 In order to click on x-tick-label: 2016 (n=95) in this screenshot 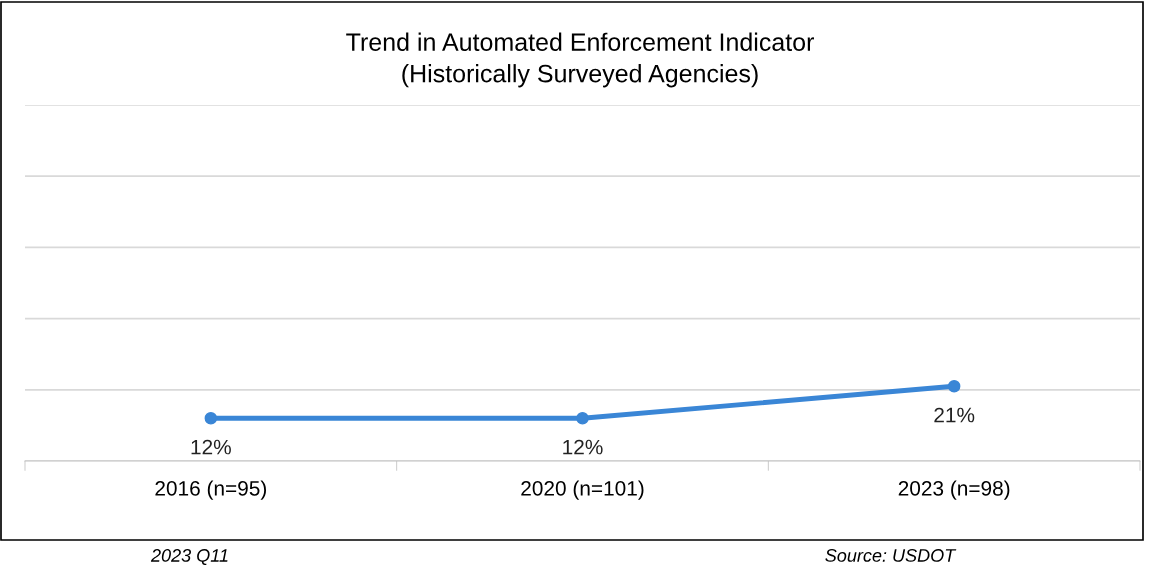, I will do `click(211, 490)`.